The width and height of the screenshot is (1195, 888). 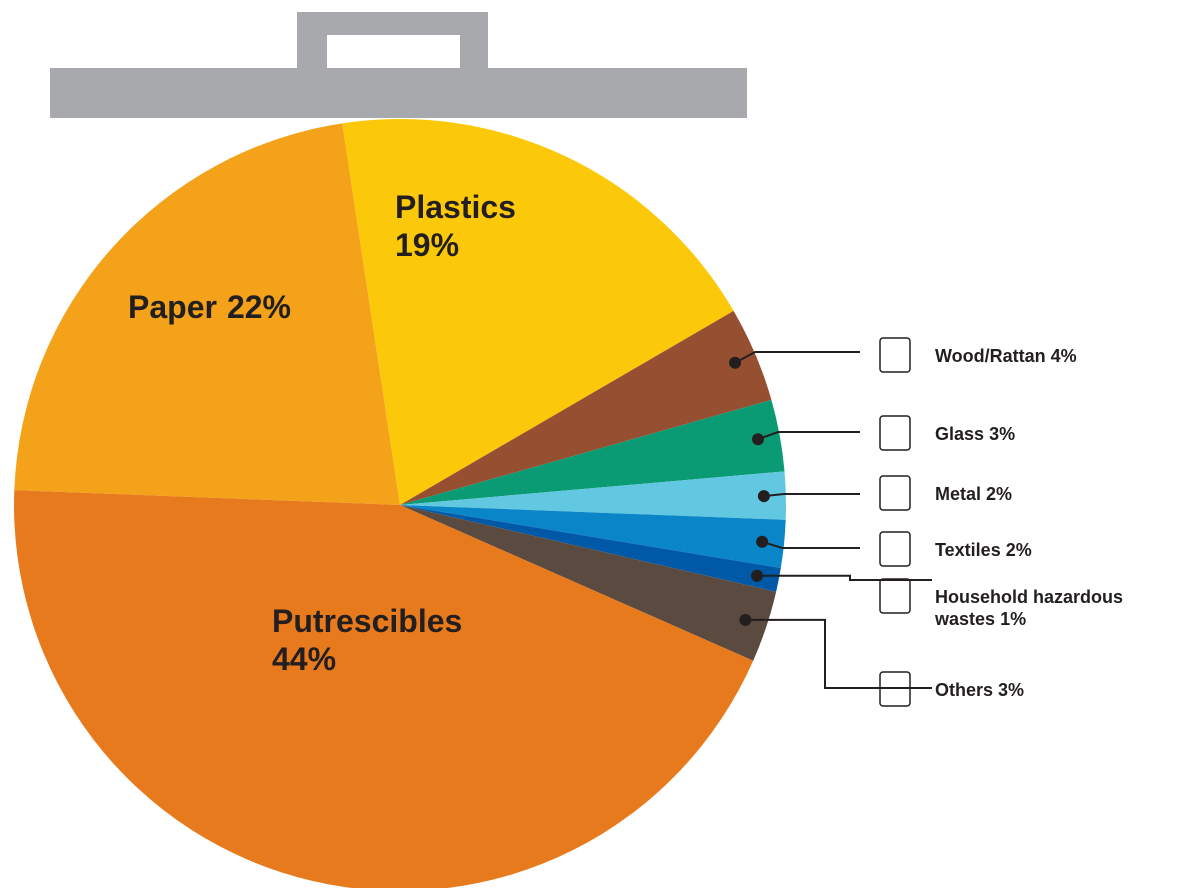 What do you see at coordinates (455, 207) in the screenshot?
I see `category-label: Plastics` at bounding box center [455, 207].